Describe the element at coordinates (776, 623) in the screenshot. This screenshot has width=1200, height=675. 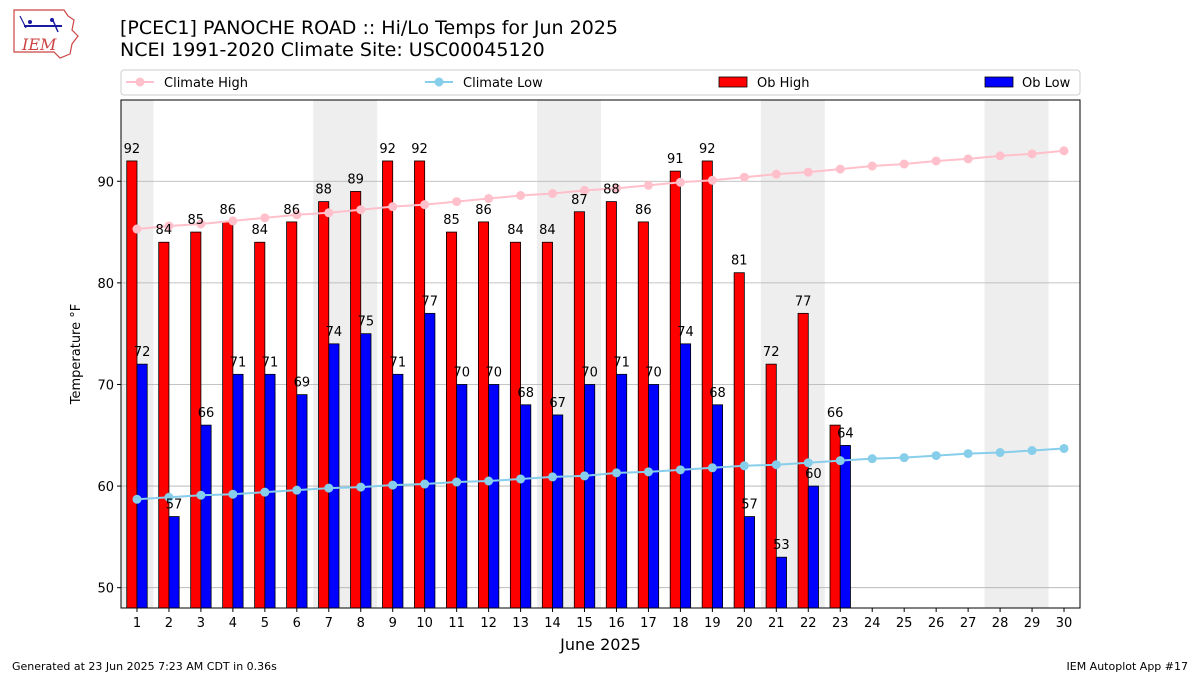
I see `x-tick-label-21: 21` at that location.